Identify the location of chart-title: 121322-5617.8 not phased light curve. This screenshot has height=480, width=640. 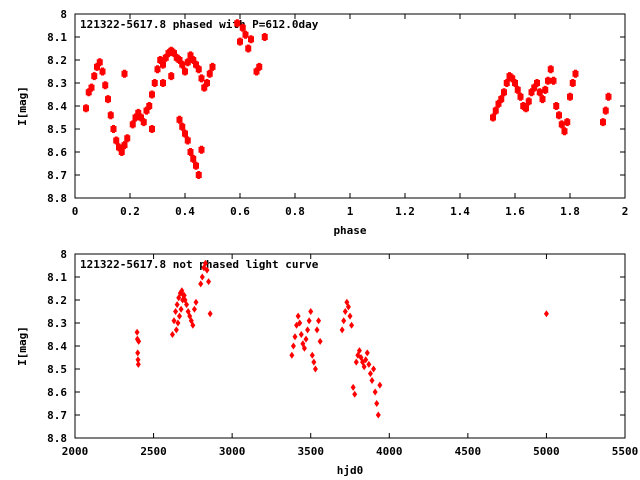
(199, 264).